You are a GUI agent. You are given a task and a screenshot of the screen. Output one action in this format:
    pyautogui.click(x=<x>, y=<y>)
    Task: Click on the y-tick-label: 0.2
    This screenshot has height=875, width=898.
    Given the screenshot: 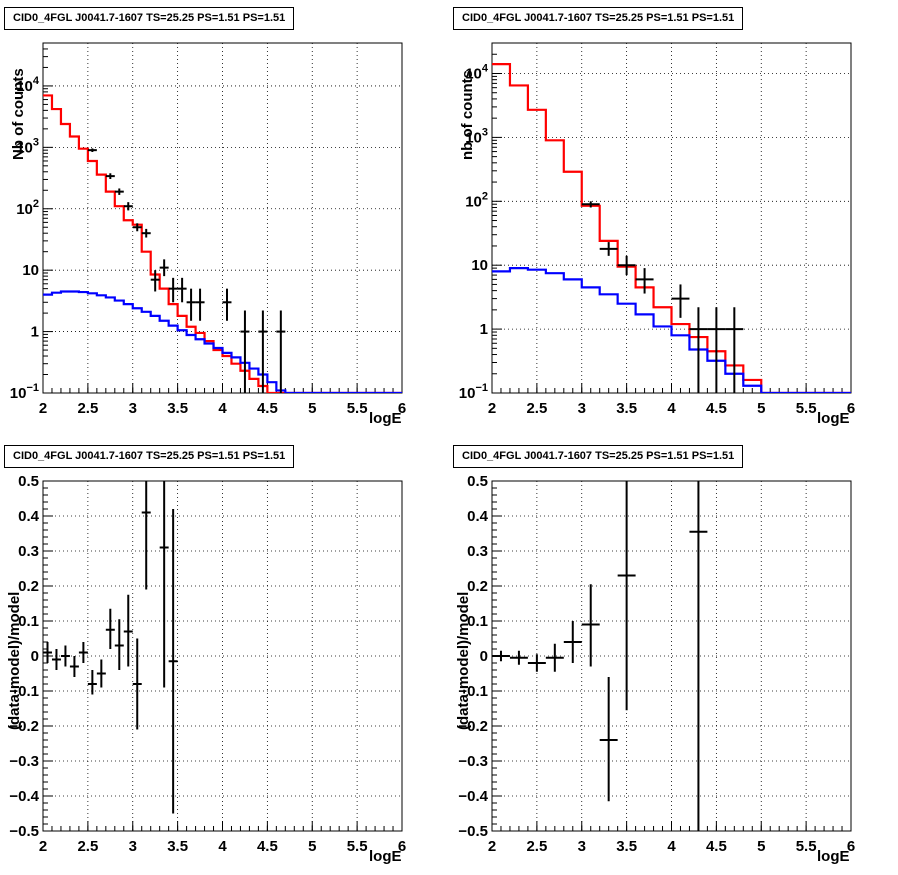 What is the action you would take?
    pyautogui.click(x=28, y=586)
    